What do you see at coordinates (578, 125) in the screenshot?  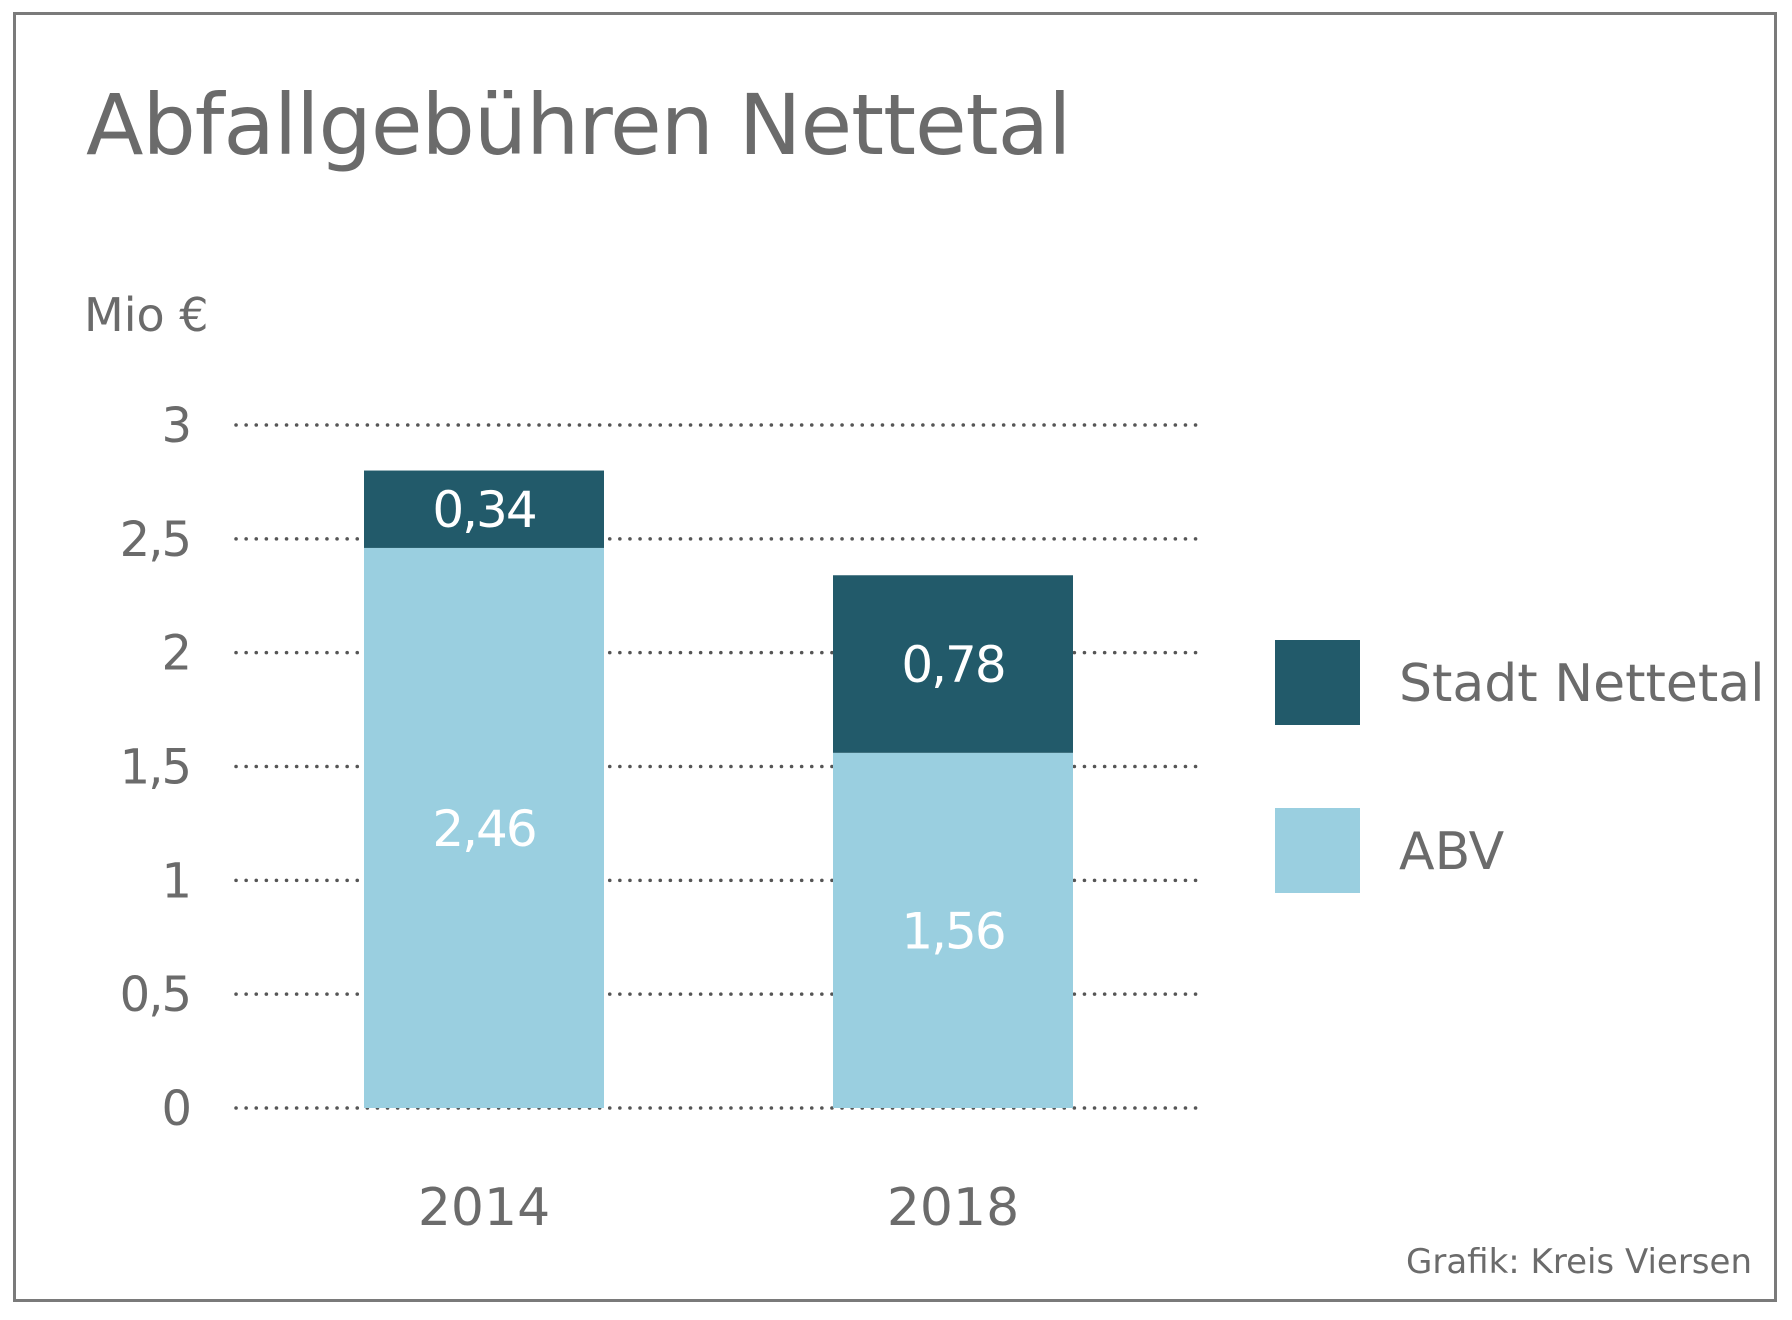 I see `chart-title: Abfallgebühren Nettetal` at bounding box center [578, 125].